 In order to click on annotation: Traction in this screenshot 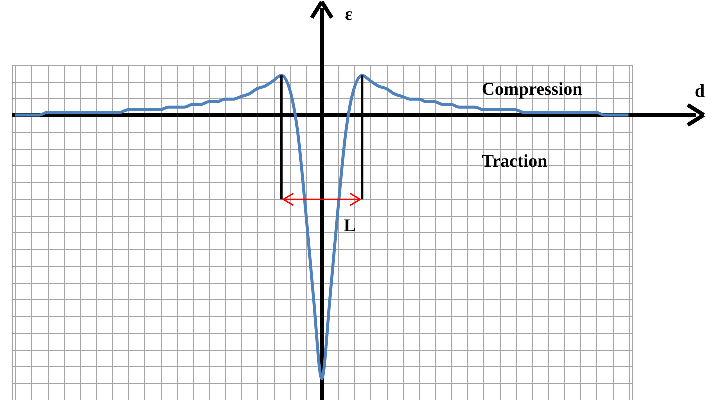, I will do `click(515, 161)`.